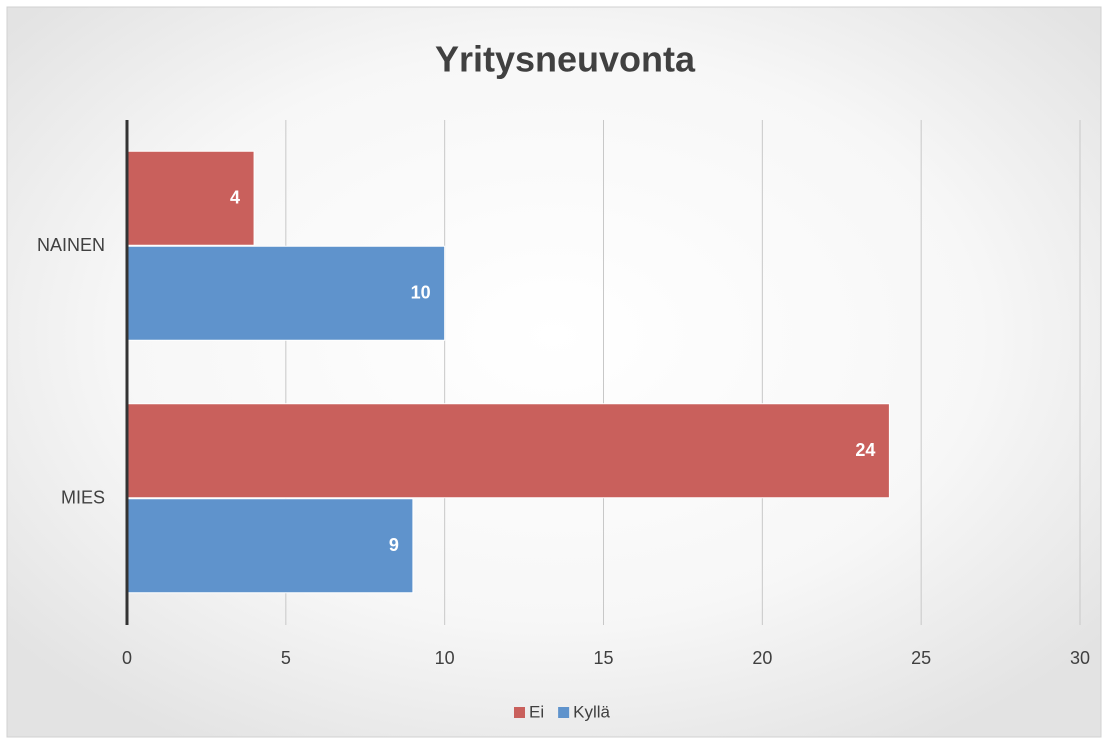 Image resolution: width=1109 pixels, height=745 pixels. I want to click on x-tick-label: 30, so click(1080, 658).